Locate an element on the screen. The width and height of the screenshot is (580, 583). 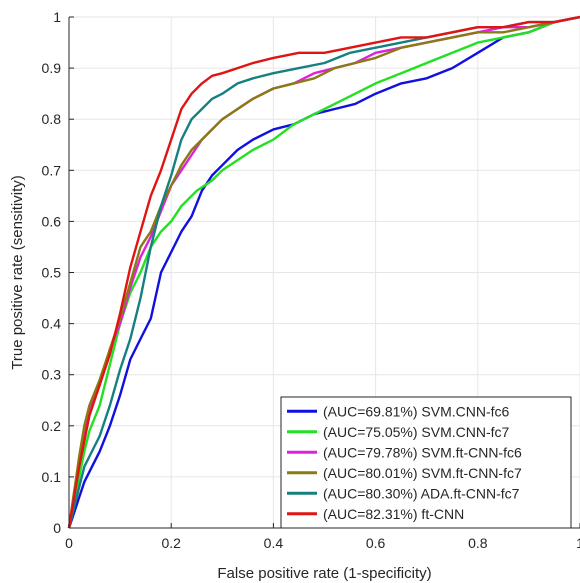
legend-entry-5: (AUC=80.30%) ADA.ft-CNN-fc7 is located at coordinates (421, 493).